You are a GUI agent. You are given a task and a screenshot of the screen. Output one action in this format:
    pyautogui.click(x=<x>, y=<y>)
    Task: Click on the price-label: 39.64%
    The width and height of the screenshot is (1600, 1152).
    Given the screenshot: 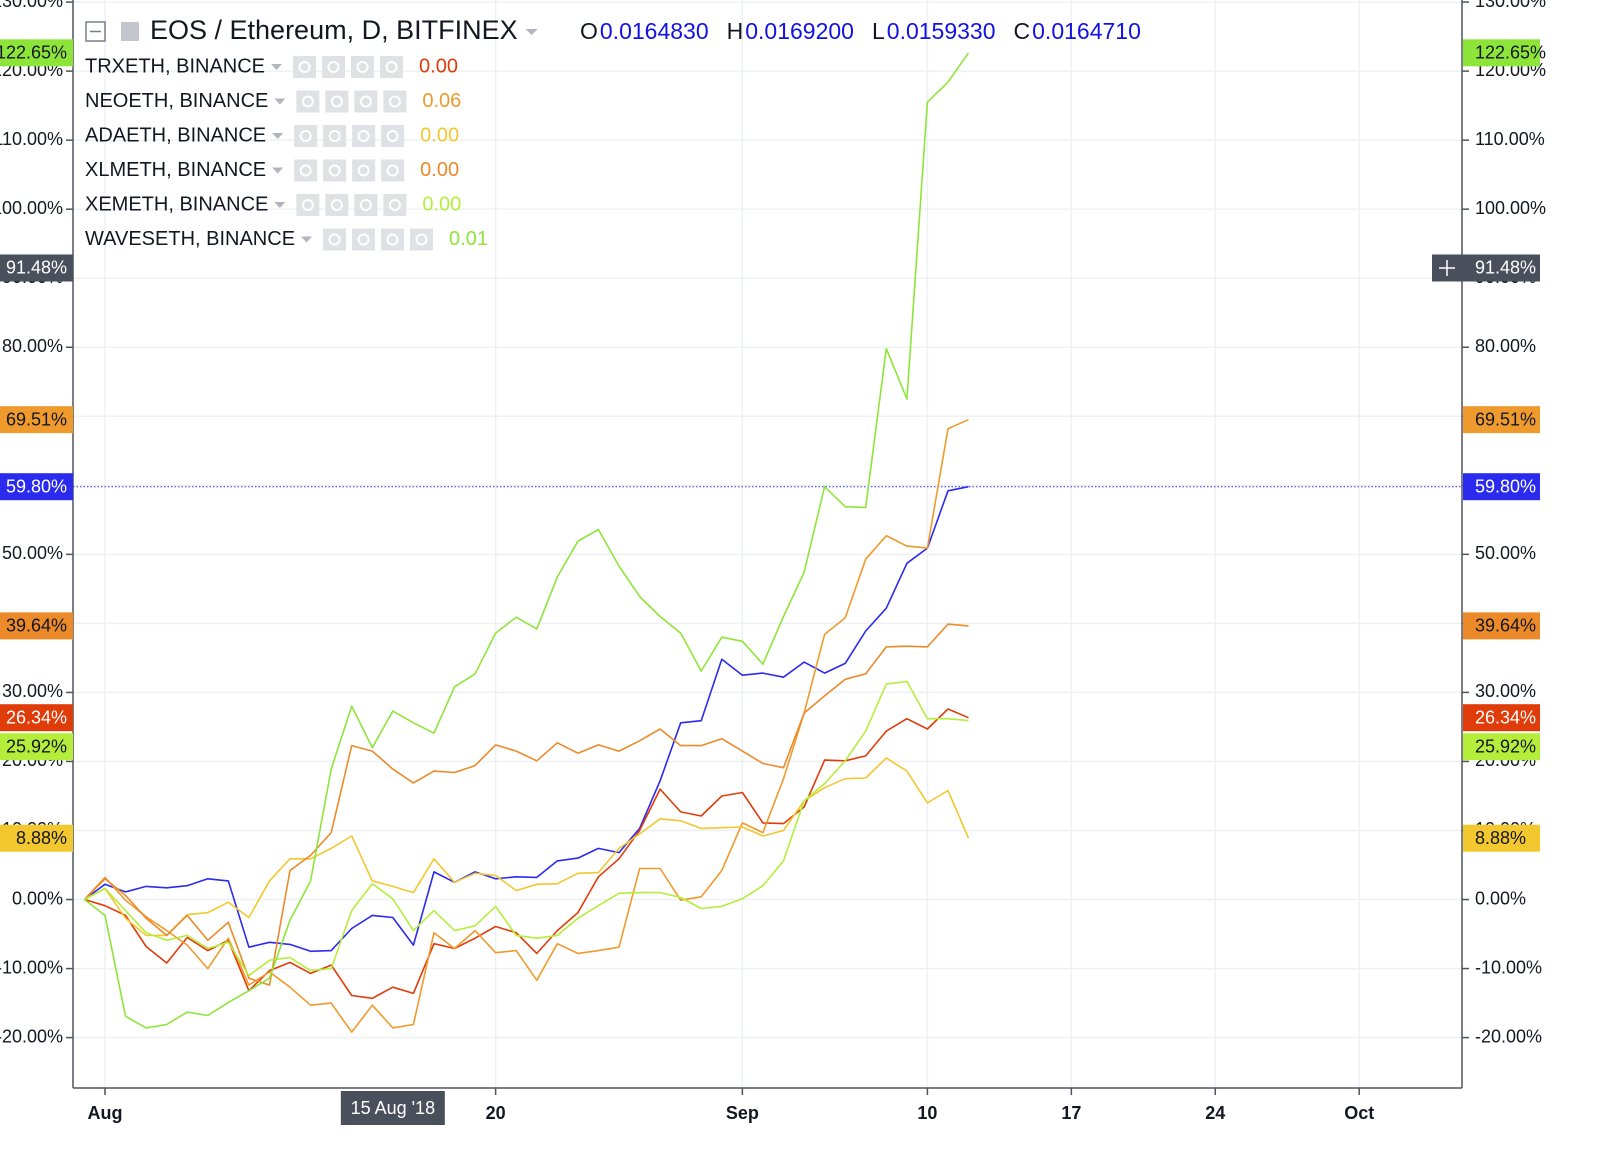 What is the action you would take?
    pyautogui.click(x=1505, y=626)
    